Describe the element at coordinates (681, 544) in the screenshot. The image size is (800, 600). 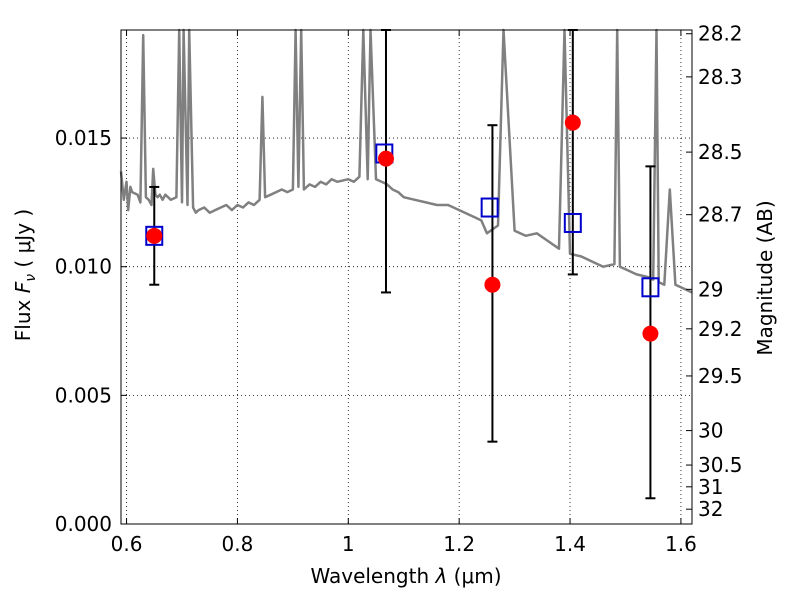
I see `x-tick-label: 1.6` at that location.